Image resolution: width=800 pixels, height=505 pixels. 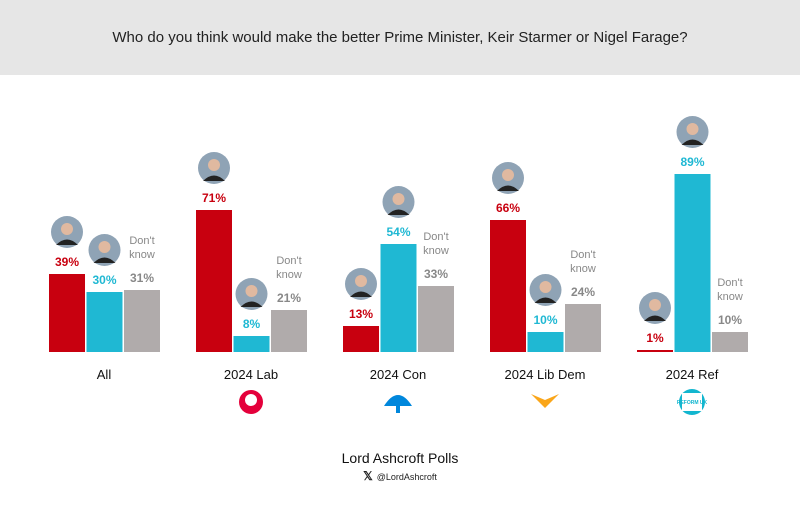 I want to click on data-label: 24%, so click(x=583, y=292).